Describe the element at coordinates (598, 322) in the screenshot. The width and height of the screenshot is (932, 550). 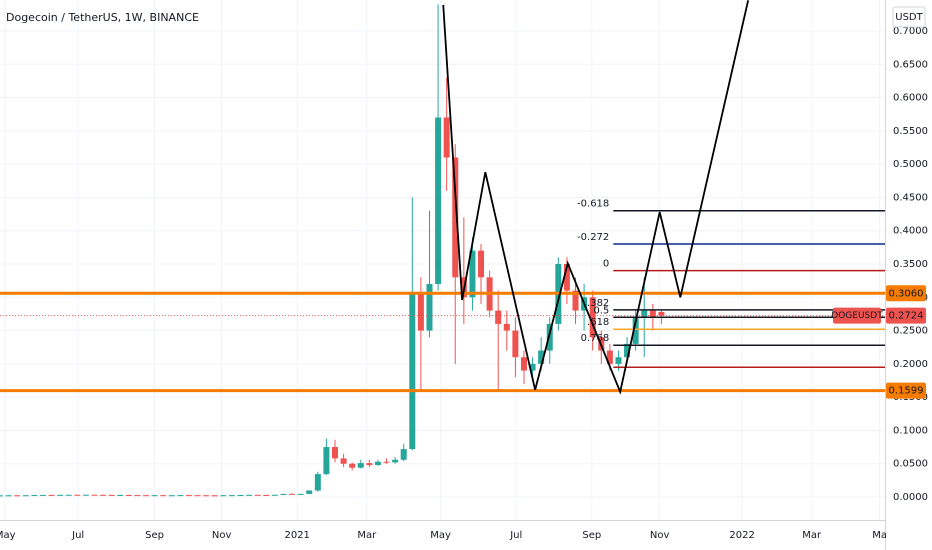
I see `fib-label: .618` at that location.